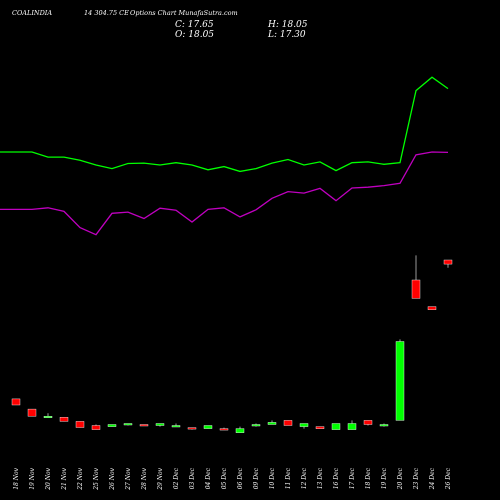 This screenshot has height=500, width=500. What do you see at coordinates (194, 25) in the screenshot?
I see `close-value: C: 17.65` at bounding box center [194, 25].